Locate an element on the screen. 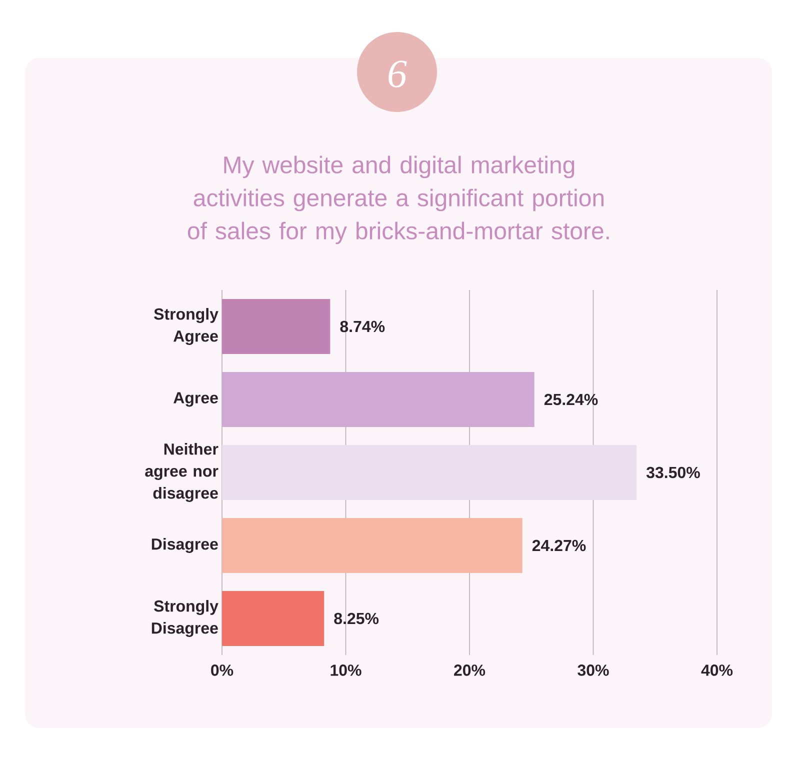 This screenshot has width=800, height=760. y-tick-label: Disagree is located at coordinates (185, 545).